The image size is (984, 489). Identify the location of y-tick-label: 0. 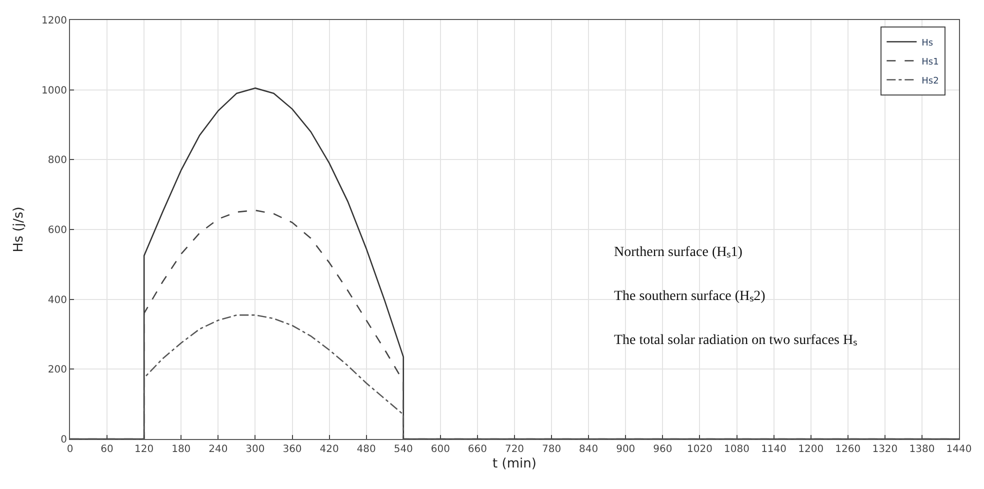
(63, 440).